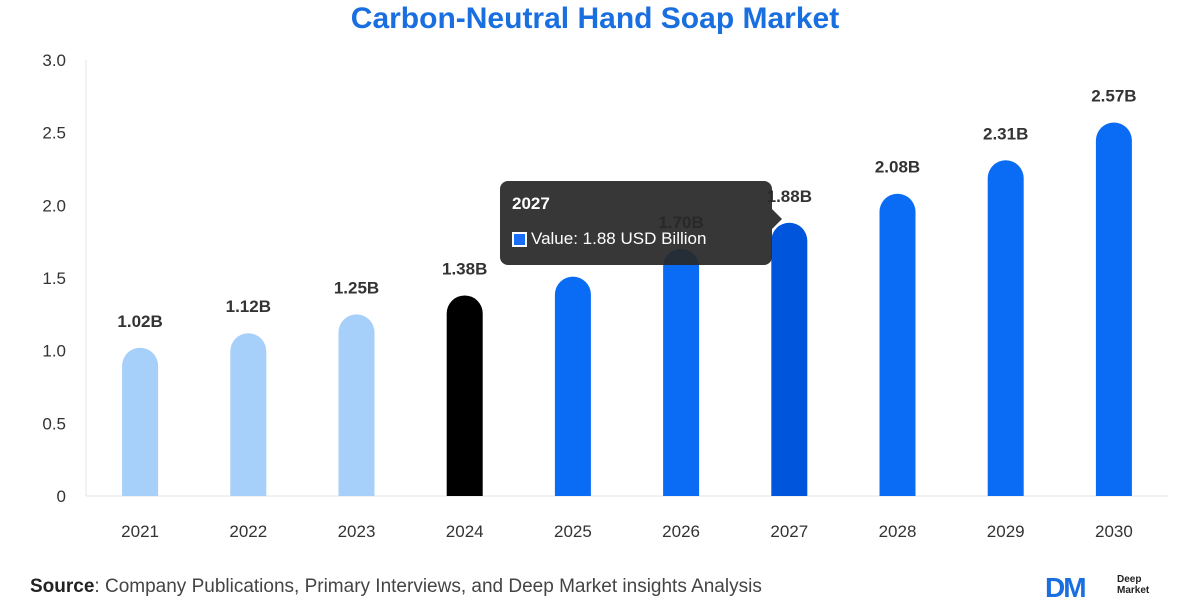 This screenshot has height=603, width=1200. I want to click on bar-2026, so click(681, 372).